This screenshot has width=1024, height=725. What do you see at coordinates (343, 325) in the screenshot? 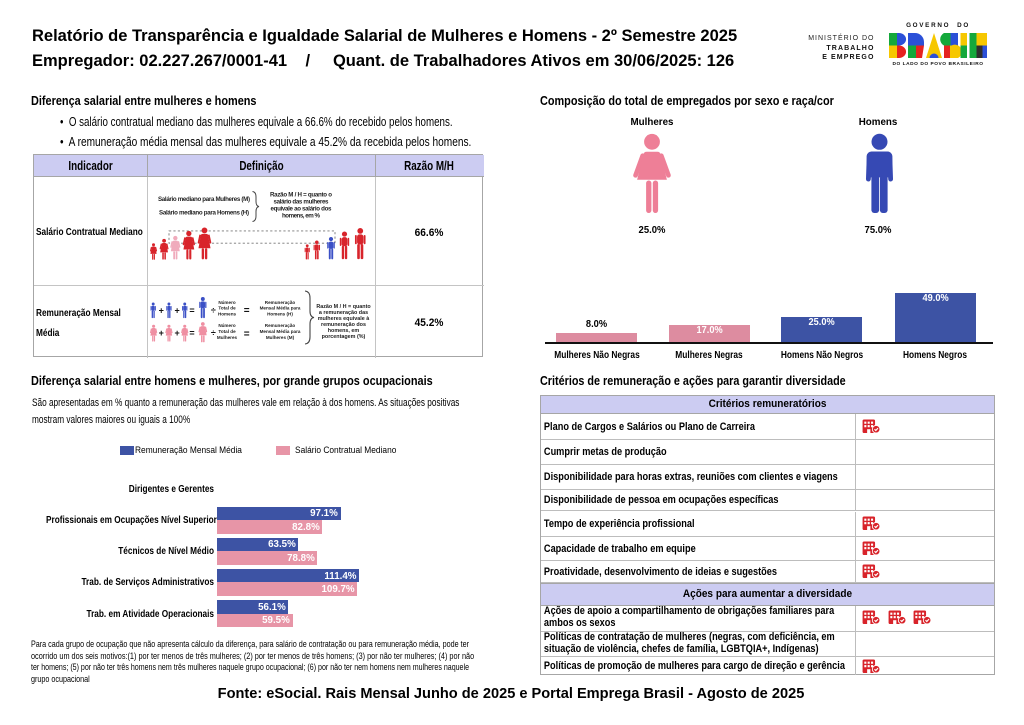
I see `svg-text: remuneração dos` at bounding box center [343, 325].